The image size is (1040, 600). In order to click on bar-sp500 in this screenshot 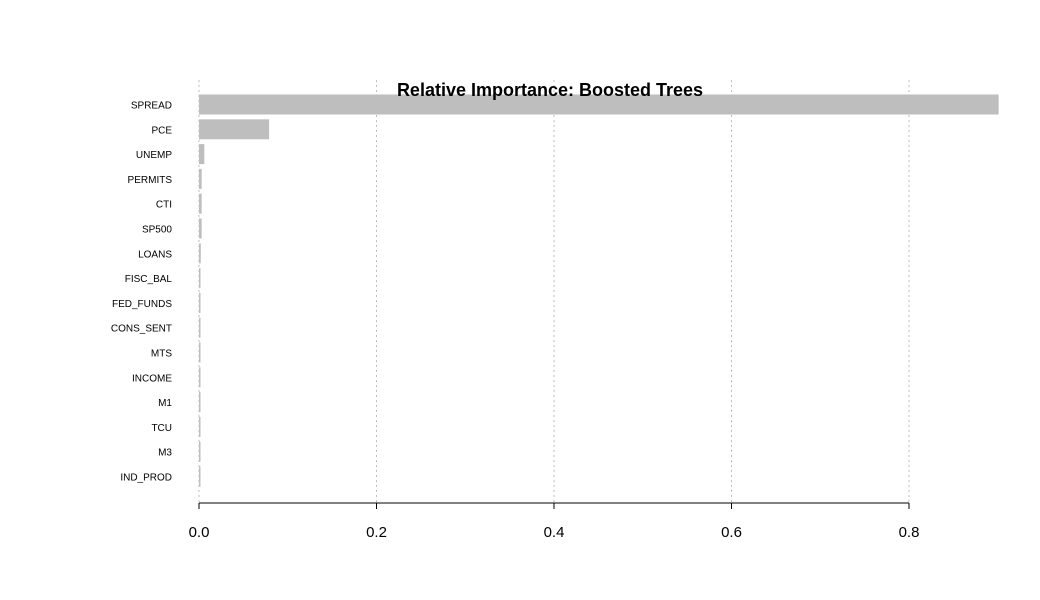, I will do `click(200, 228)`.